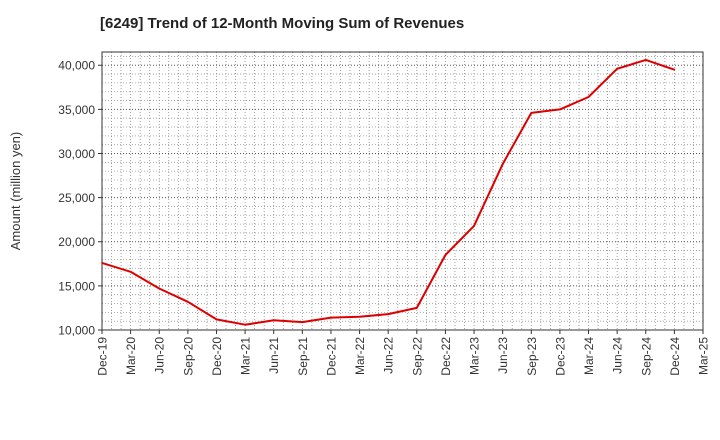 The image size is (720, 440). Describe the element at coordinates (389, 355) in the screenshot. I see `x-tick-label: Jun-22` at that location.